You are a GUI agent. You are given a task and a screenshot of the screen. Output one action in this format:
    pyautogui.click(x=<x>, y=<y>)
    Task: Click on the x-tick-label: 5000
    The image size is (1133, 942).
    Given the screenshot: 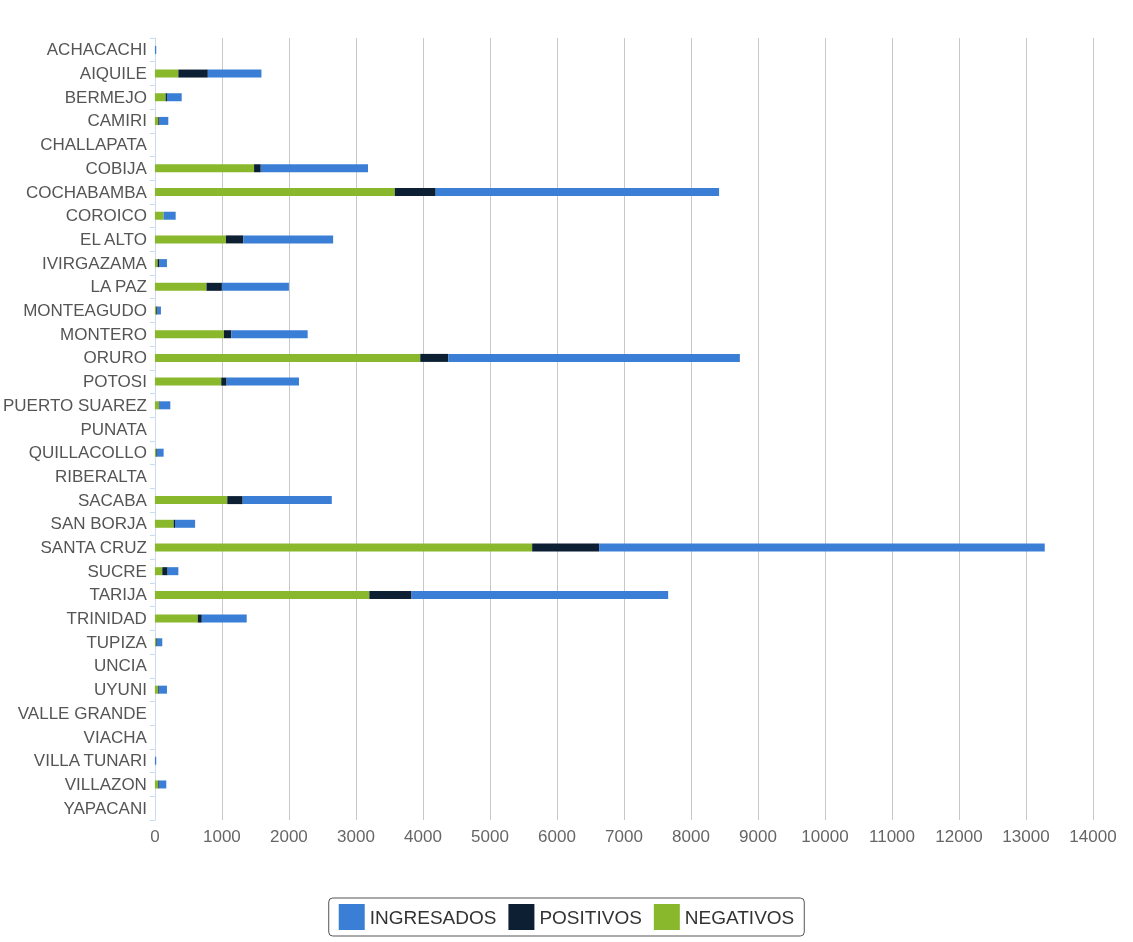 What is the action you would take?
    pyautogui.click(x=490, y=836)
    